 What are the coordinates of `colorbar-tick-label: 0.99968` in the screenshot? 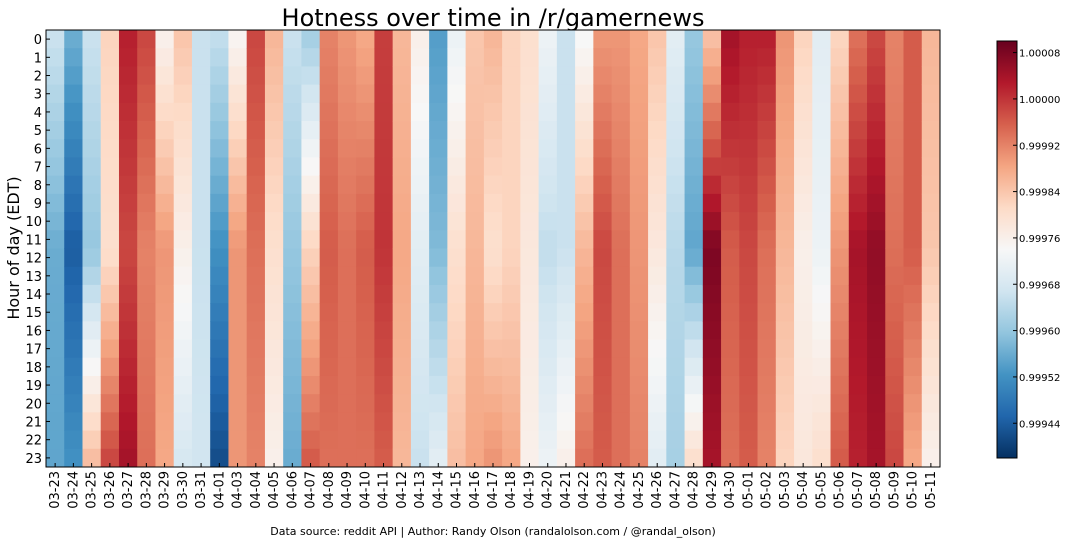 It's located at (1039, 285).